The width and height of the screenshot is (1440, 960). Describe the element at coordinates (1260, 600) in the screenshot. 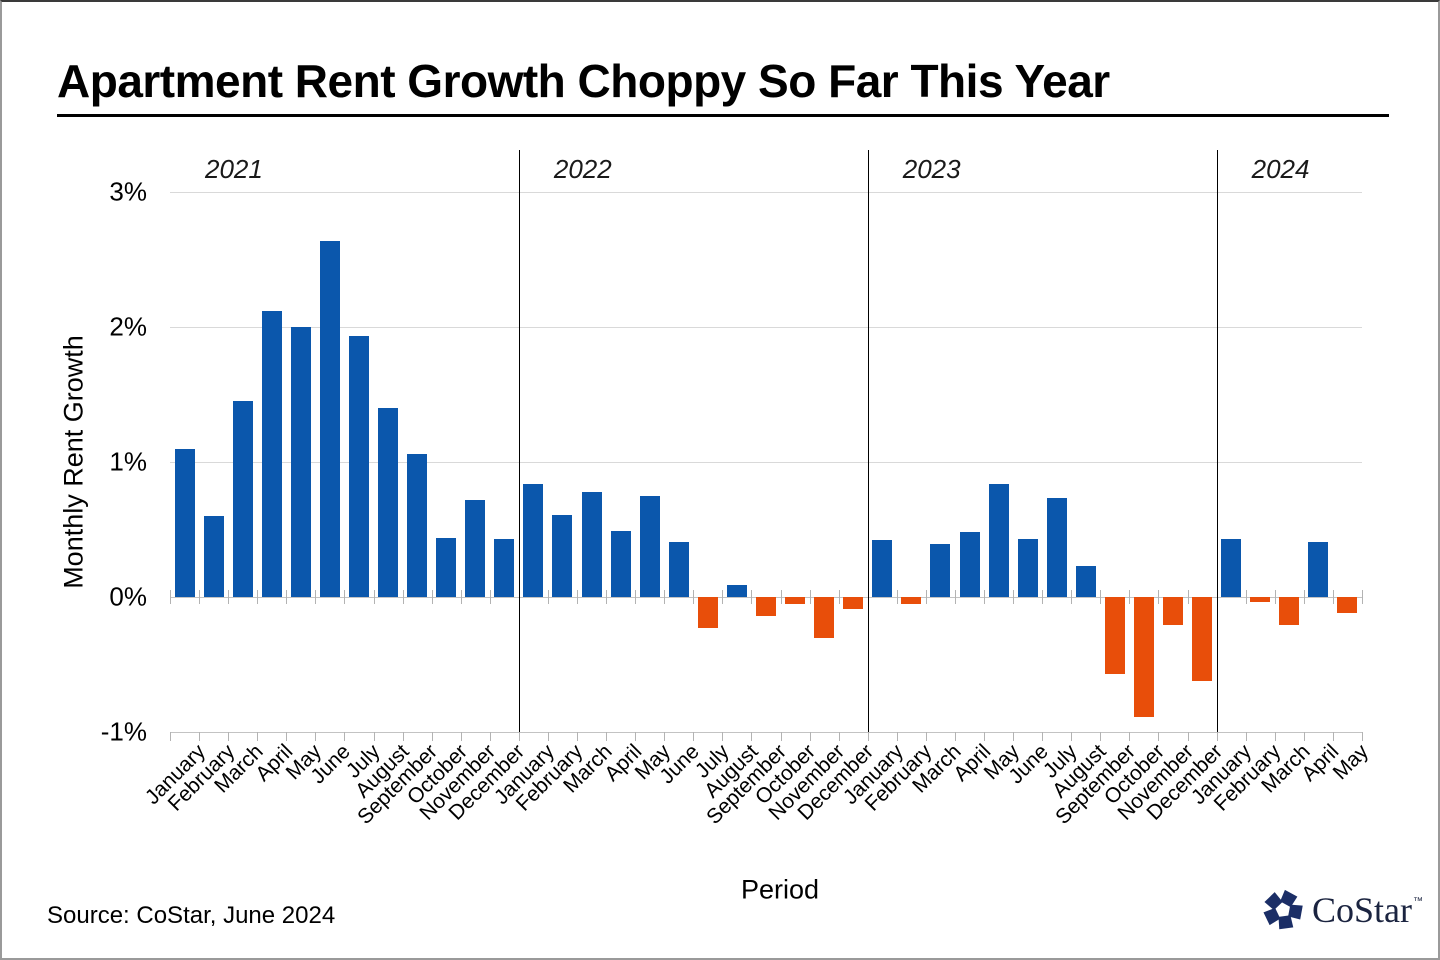

I see `bar-2024-february` at that location.